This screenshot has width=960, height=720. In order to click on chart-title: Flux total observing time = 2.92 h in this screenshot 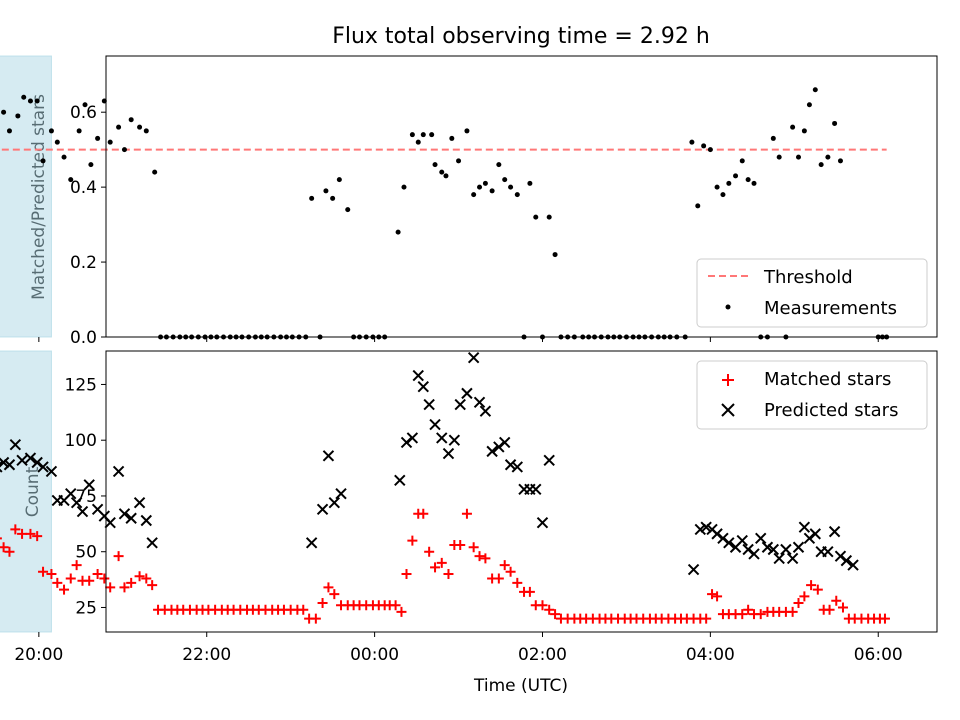, I will do `click(521, 36)`.